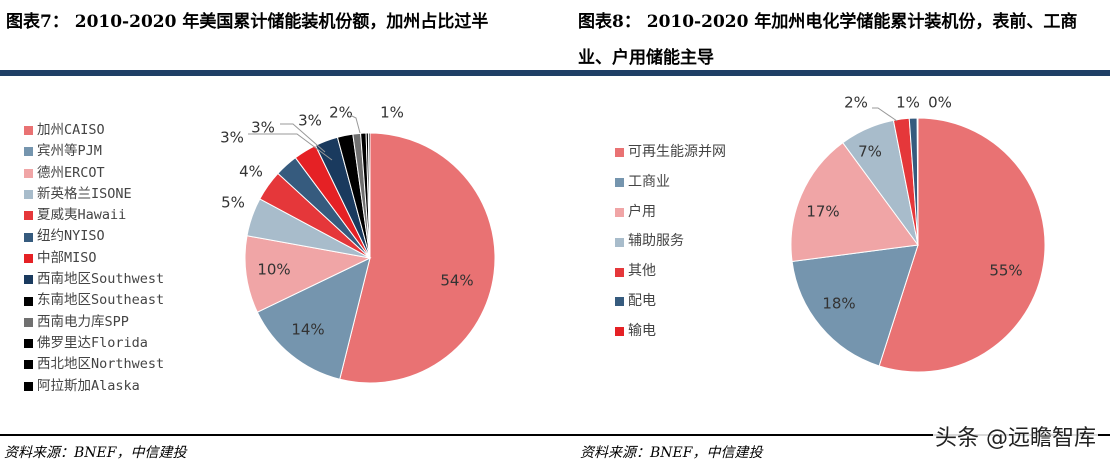 The image size is (1110, 467). Describe the element at coordinates (82, 215) in the screenshot. I see `legend-label: 夏威夷Hawaii` at that location.